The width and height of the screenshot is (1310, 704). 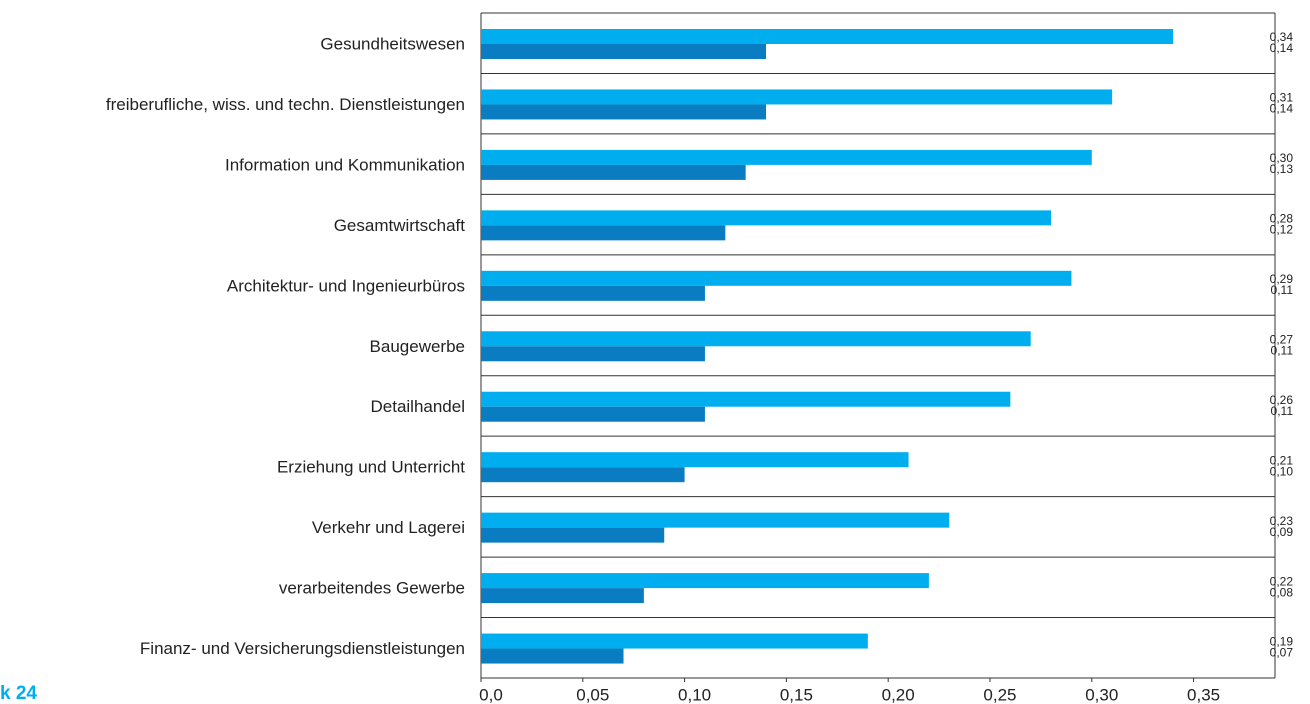 What do you see at coordinates (999, 694) in the screenshot?
I see `x-tick-label: 0,25` at bounding box center [999, 694].